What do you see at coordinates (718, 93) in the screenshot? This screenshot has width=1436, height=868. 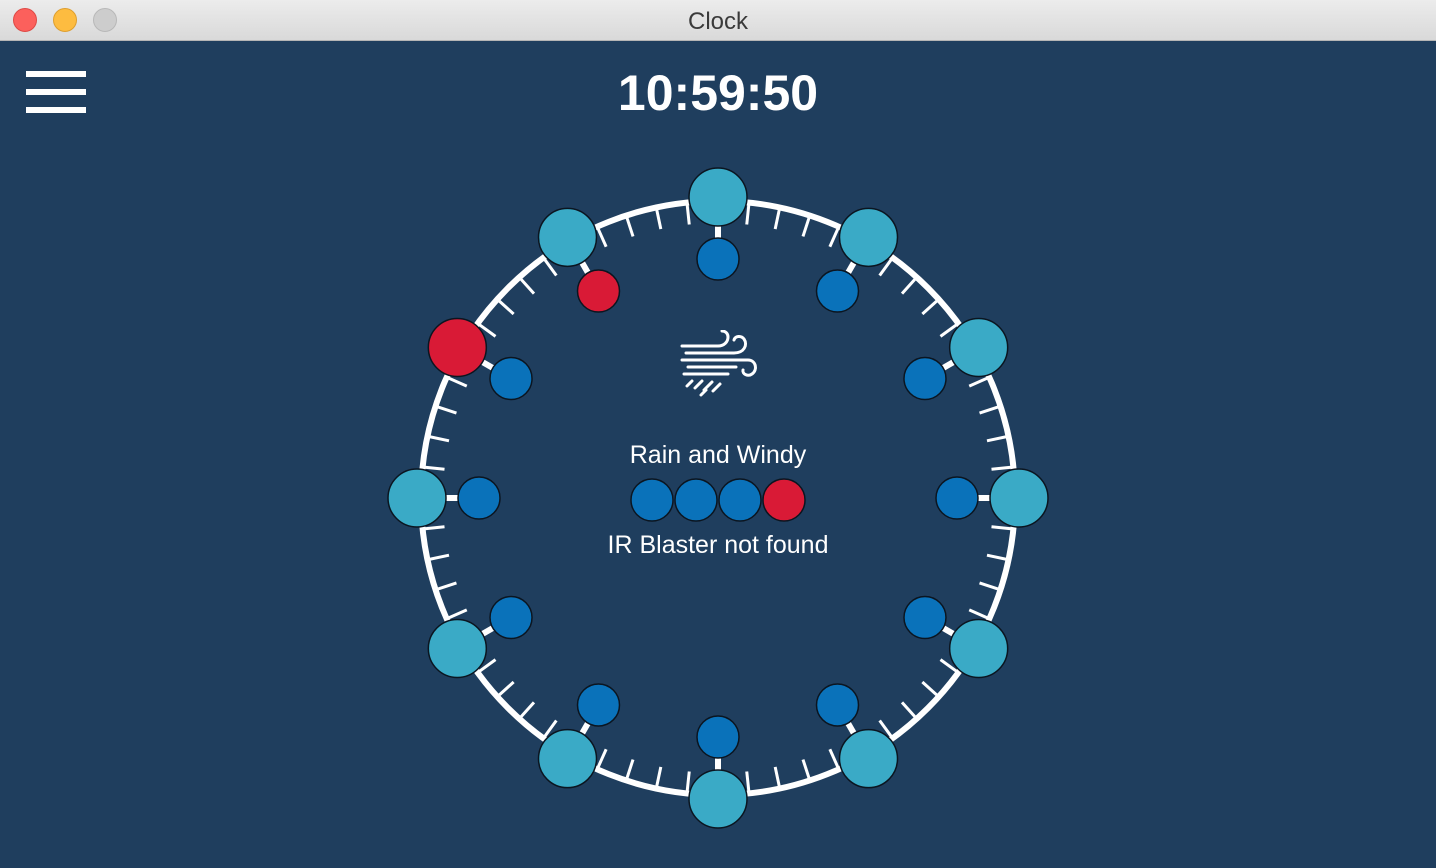 I see `current-time: 10:59:50` at bounding box center [718, 93].